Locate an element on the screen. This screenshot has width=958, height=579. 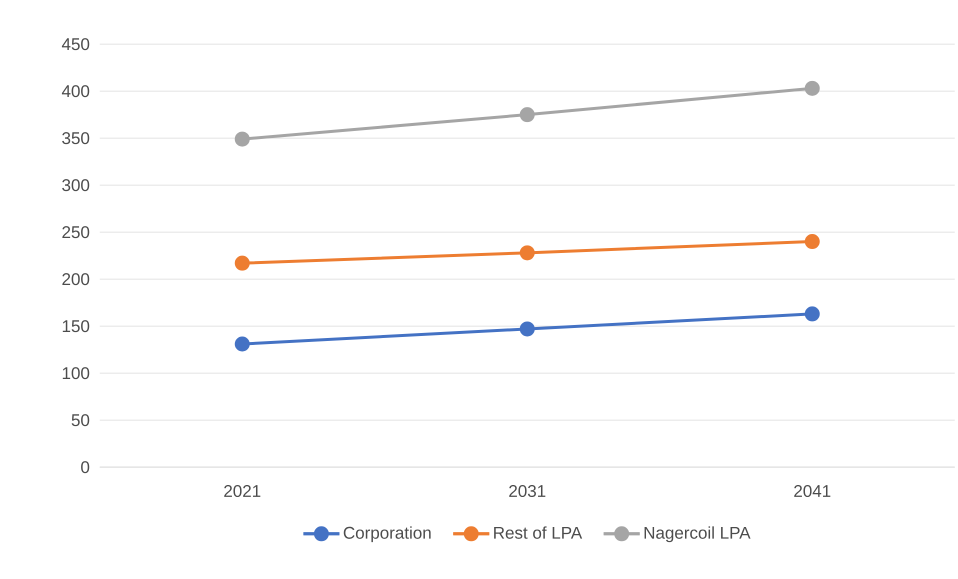
y-tick-label: 450 is located at coordinates (76, 44).